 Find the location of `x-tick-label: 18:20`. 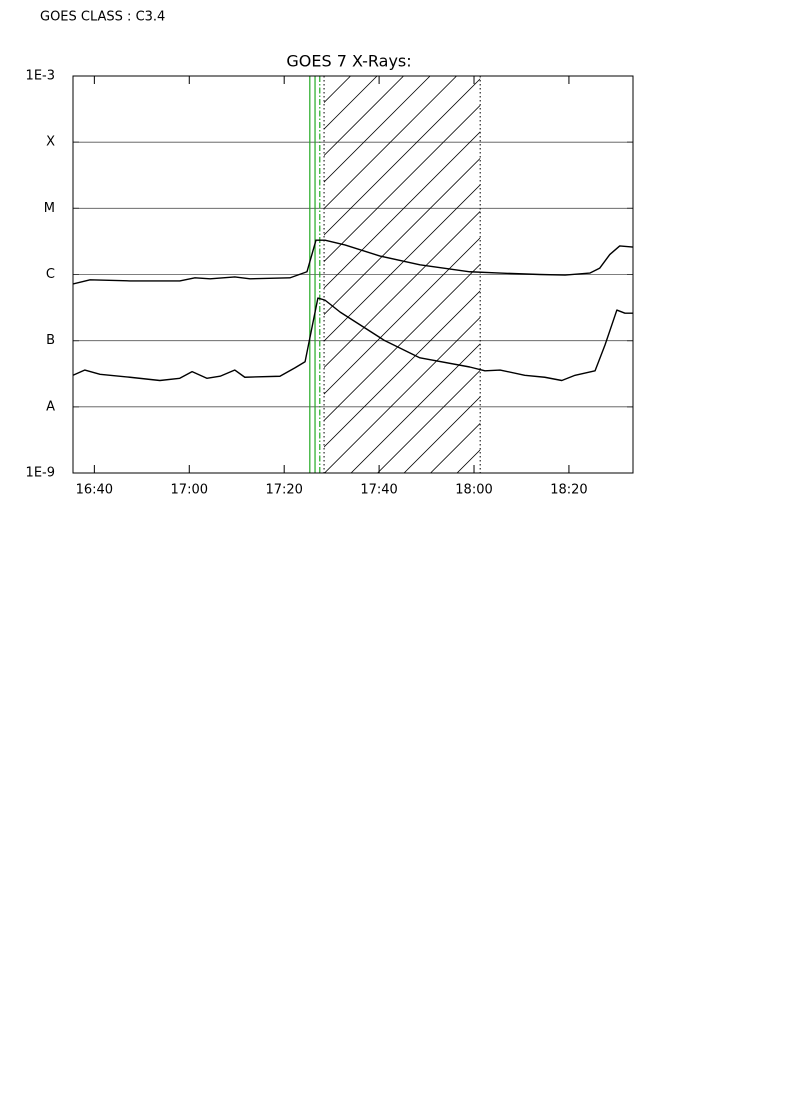

x-tick-label: 18:20 is located at coordinates (568, 490).